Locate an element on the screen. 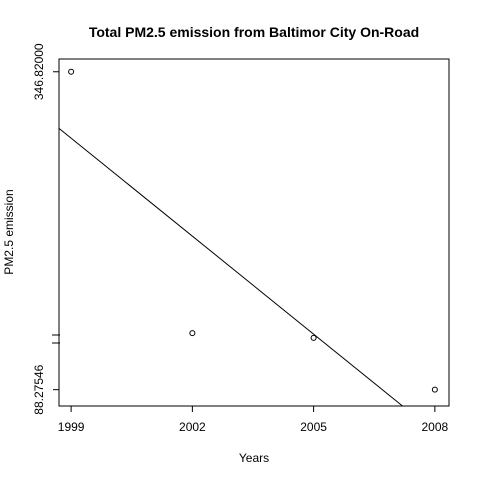  x-axis: 1999 2002 2005 2008 is located at coordinates (253, 420).